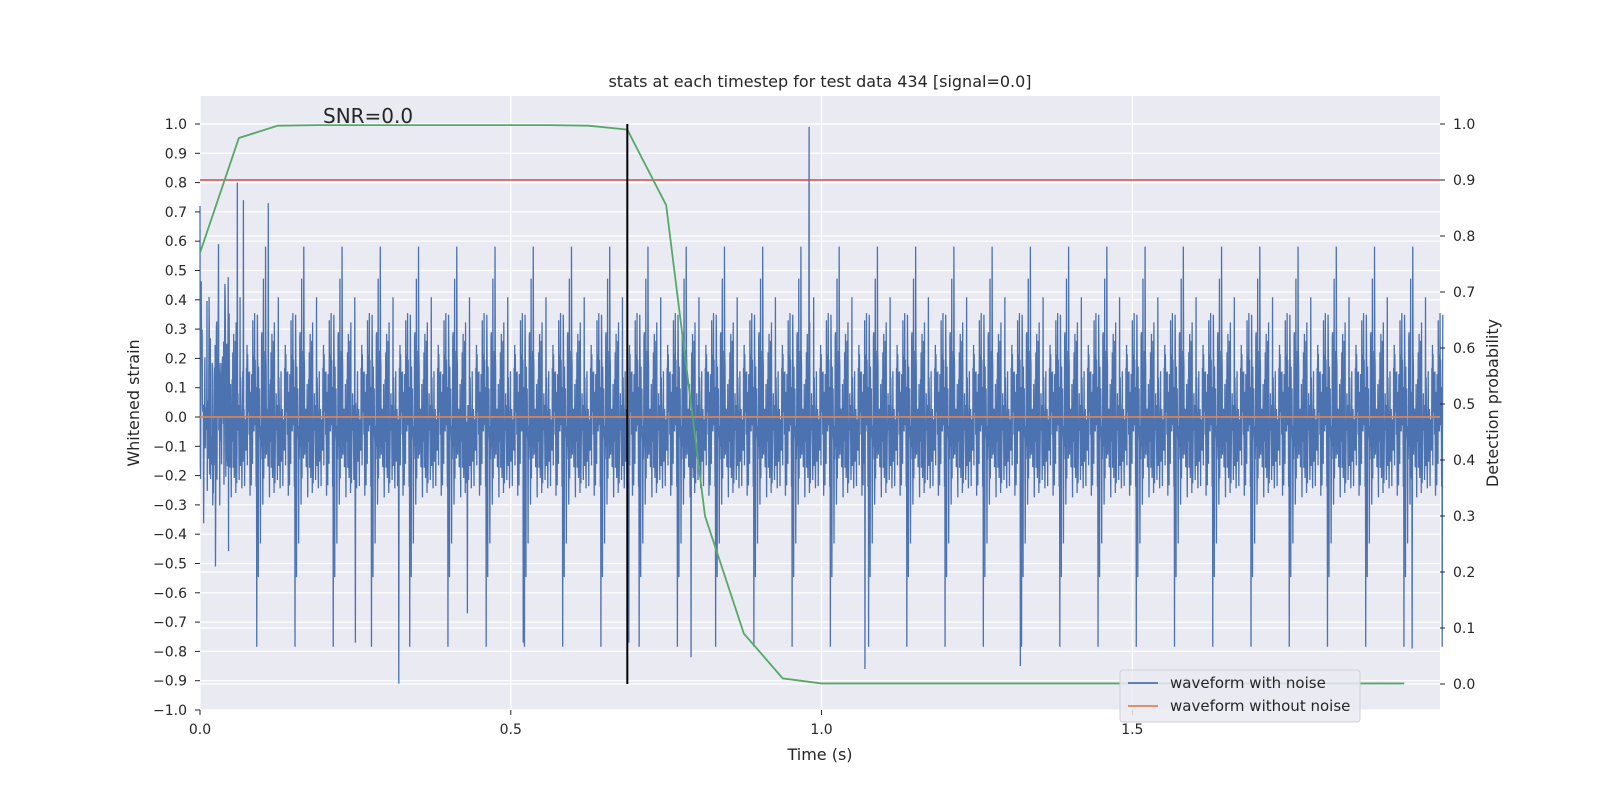  Describe the element at coordinates (133, 402) in the screenshot. I see `y-axis-title: Whitened strain` at that location.